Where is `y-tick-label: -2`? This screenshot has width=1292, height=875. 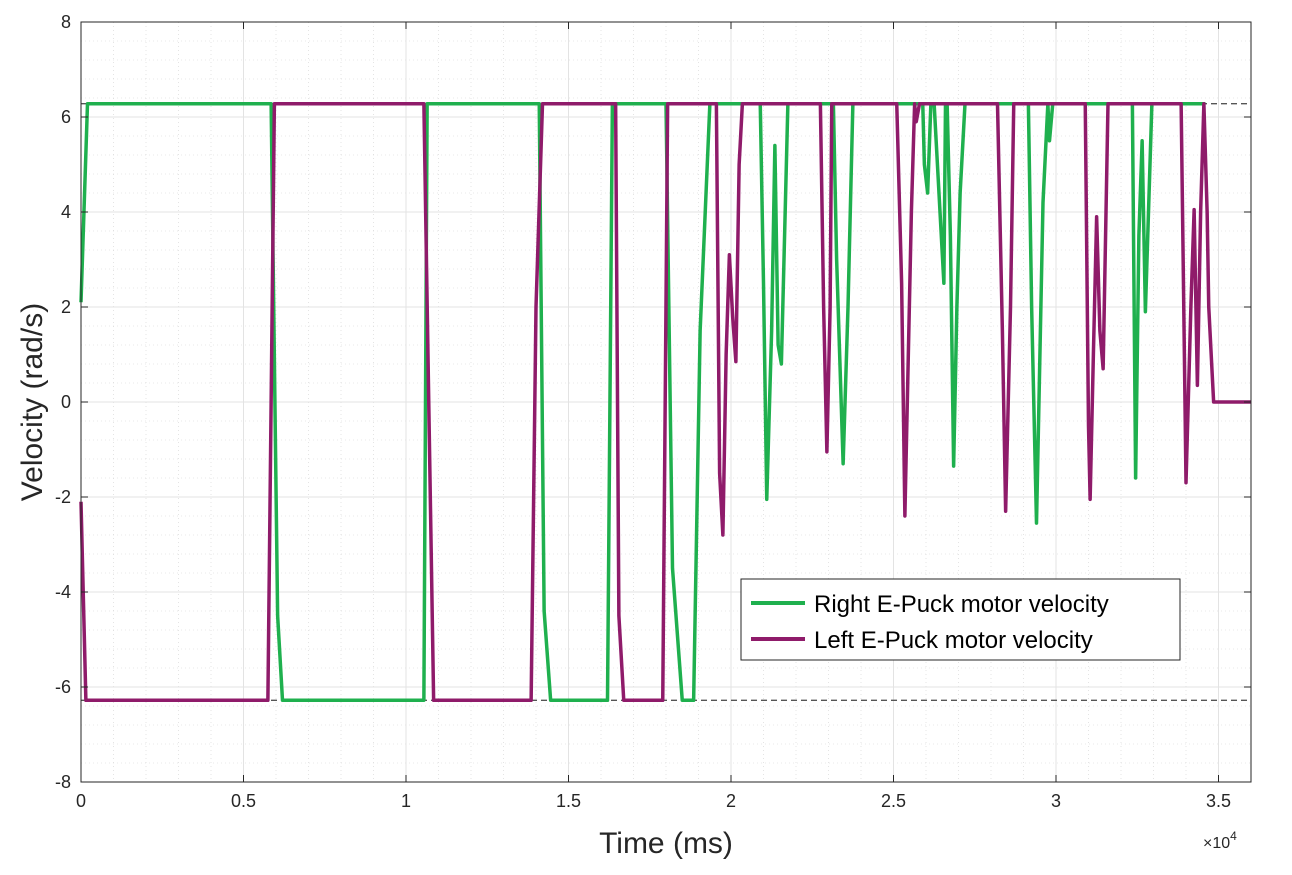
y-tick-label: -2 is located at coordinates (63, 497).